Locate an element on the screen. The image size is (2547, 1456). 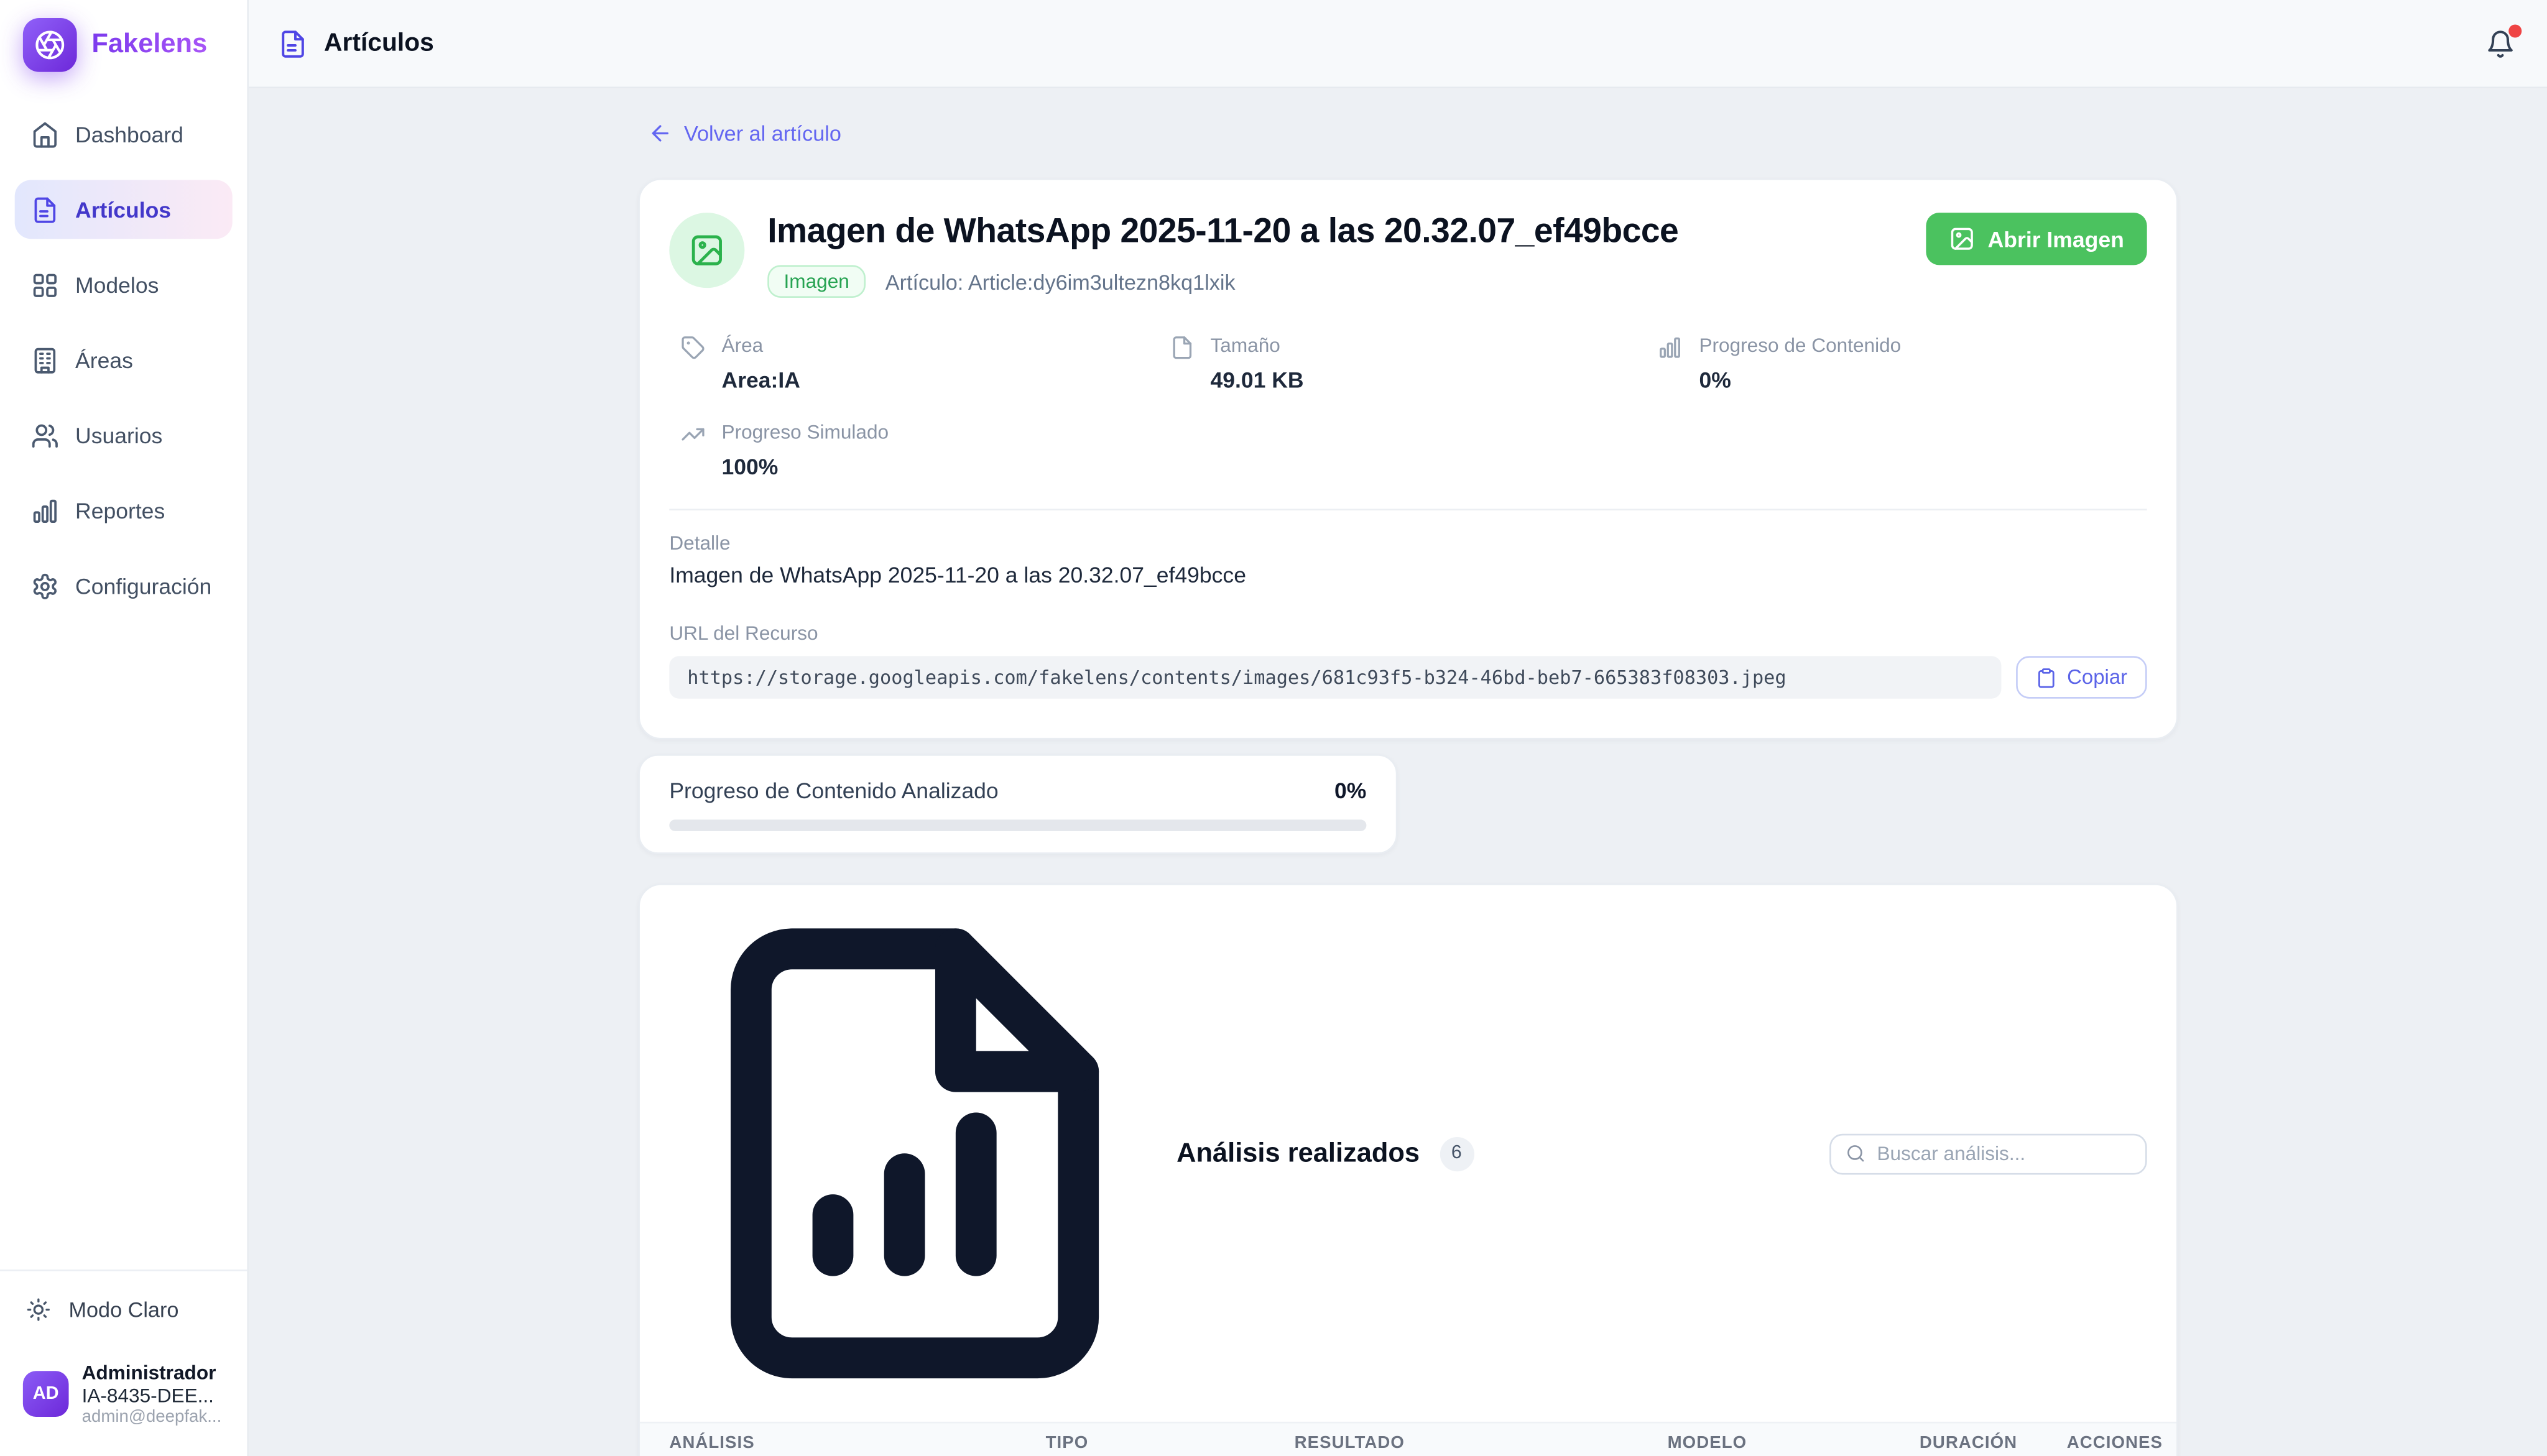
analyses-count-badge: 6 is located at coordinates (1456, 1153).